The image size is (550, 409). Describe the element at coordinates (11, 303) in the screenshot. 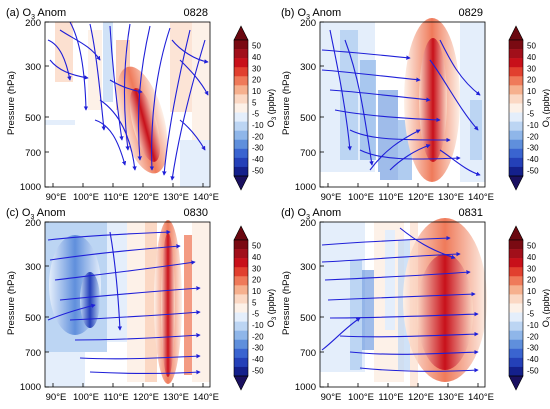

I see `panel-c-ylabel: Pressure (hPa)` at that location.